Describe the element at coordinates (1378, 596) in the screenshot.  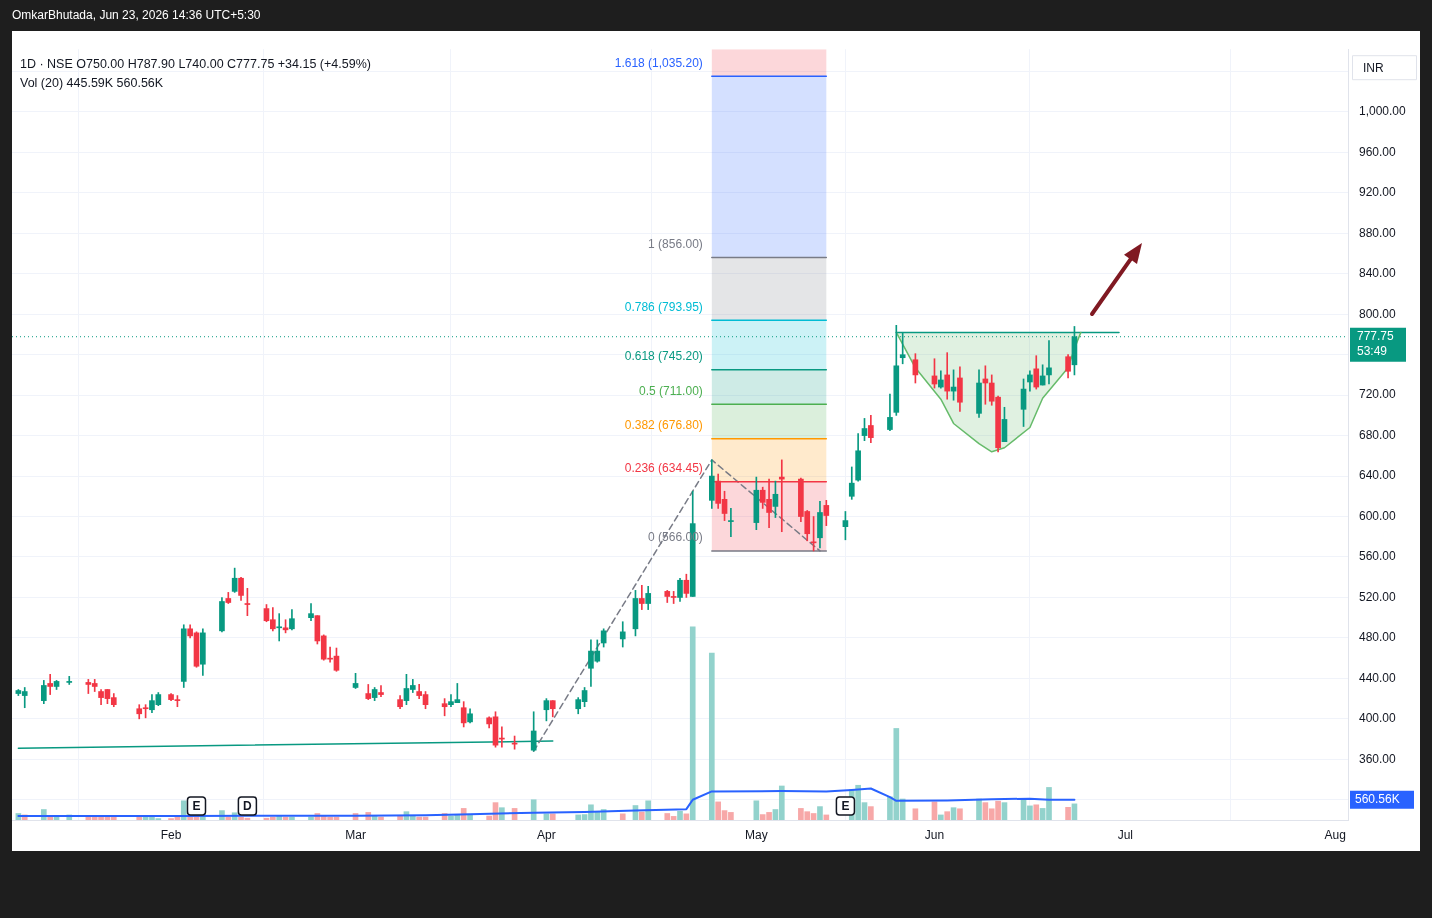
I see `y-tick-label: 520.00` at that location.